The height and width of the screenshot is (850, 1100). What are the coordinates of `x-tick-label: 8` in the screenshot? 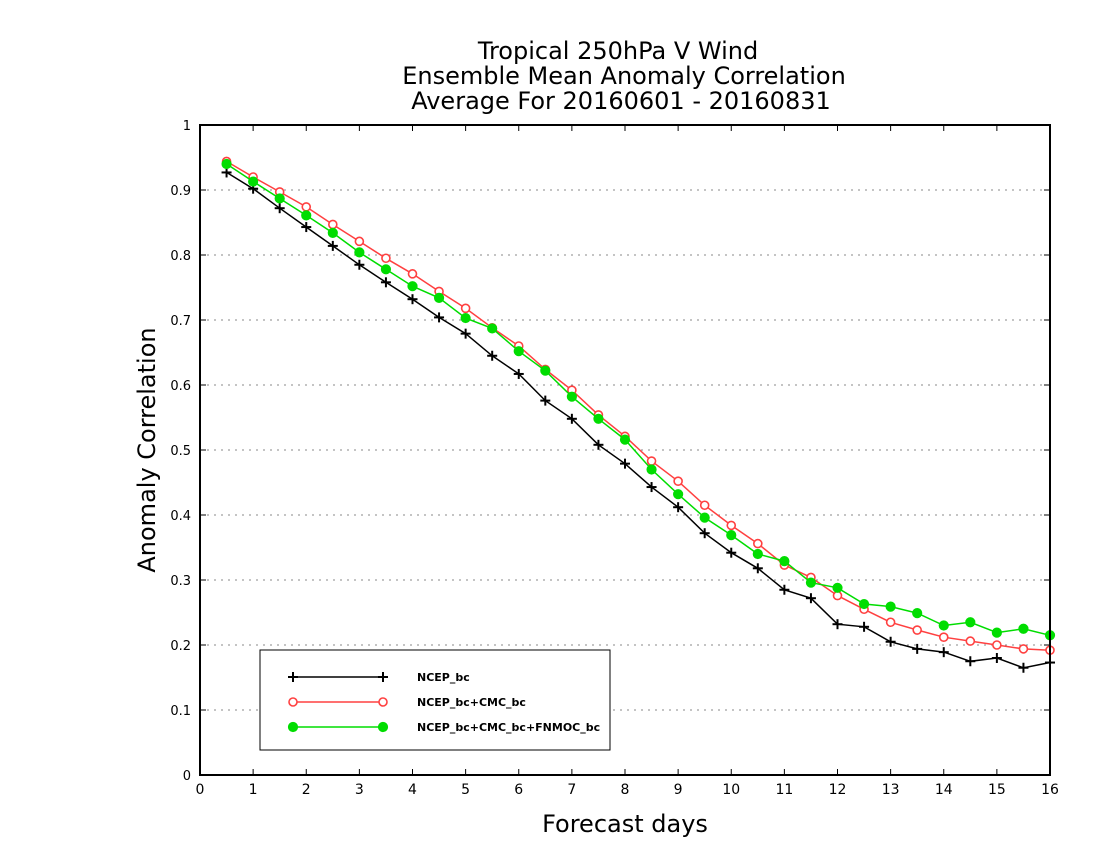 It's located at (625, 790).